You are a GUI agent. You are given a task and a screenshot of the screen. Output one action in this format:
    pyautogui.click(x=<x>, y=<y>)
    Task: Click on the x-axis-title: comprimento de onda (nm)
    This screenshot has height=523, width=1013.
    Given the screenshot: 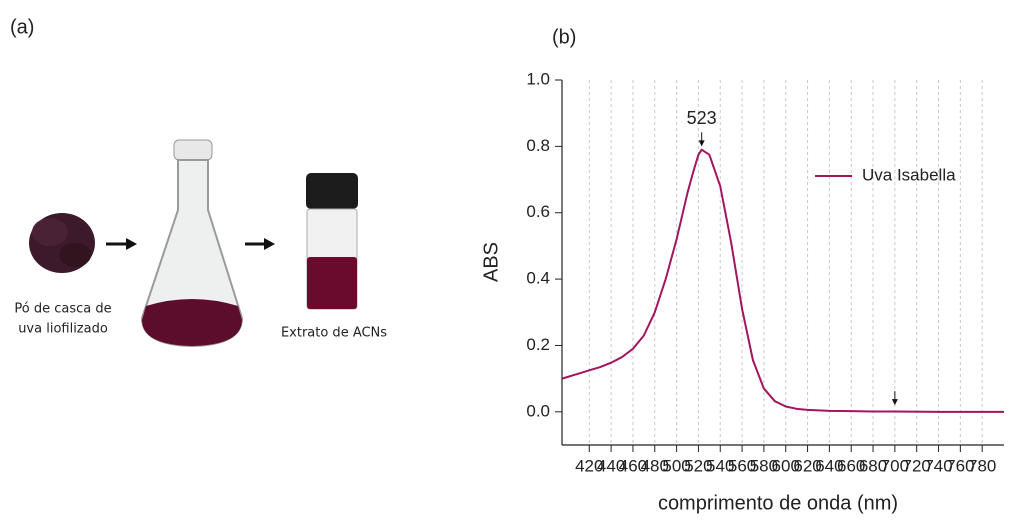 What is the action you would take?
    pyautogui.click(x=778, y=503)
    